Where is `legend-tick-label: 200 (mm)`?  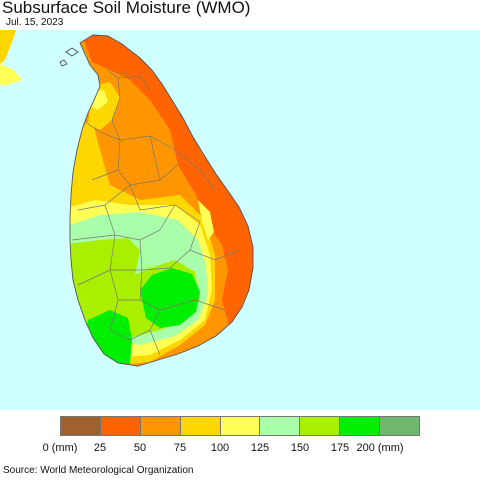
legend-tick-label: 200 (mm) is located at coordinates (380, 448).